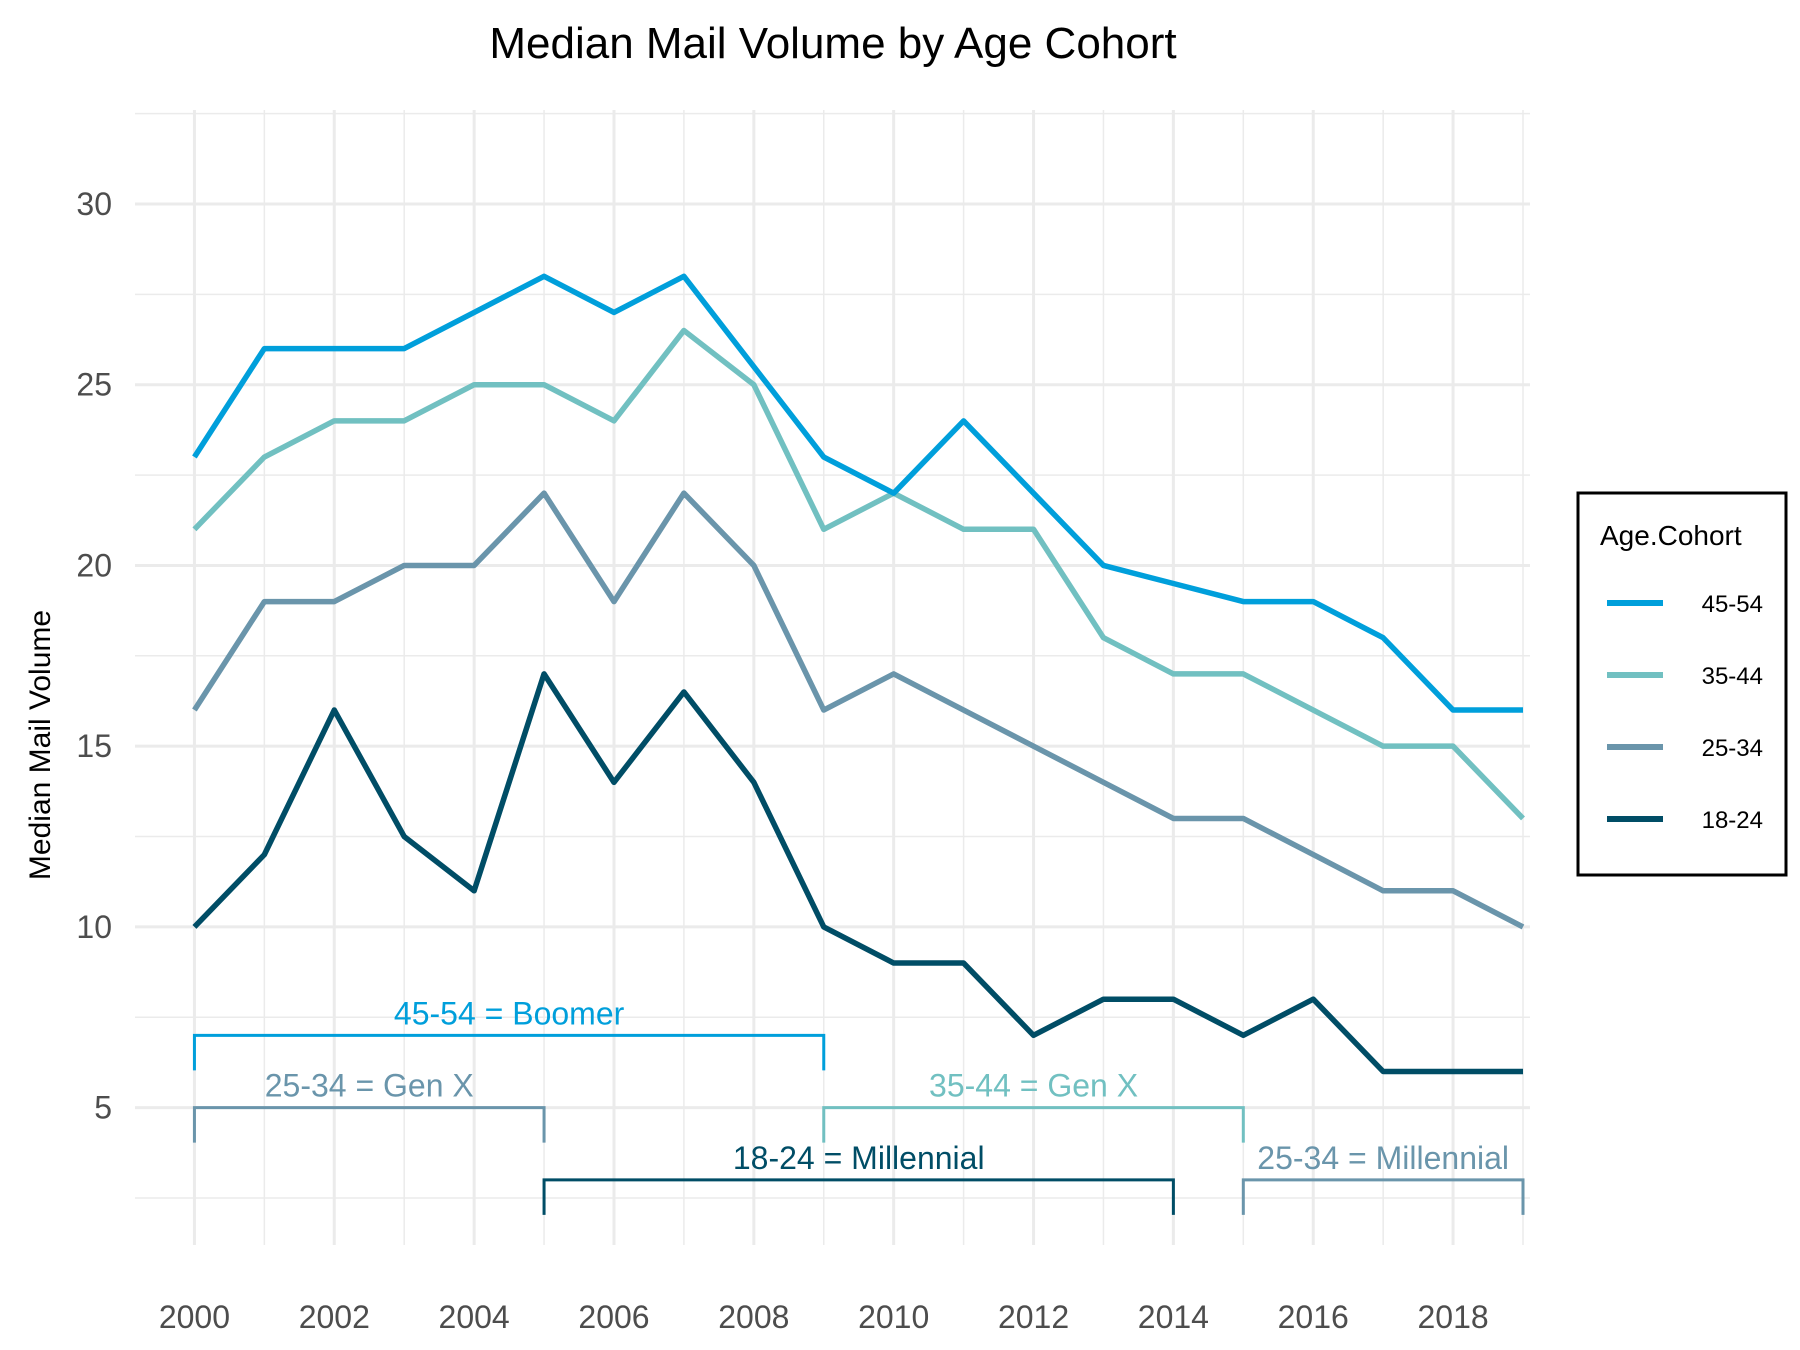 The height and width of the screenshot is (1350, 1800). What do you see at coordinates (94, 204) in the screenshot?
I see `y-tick-label: 30` at bounding box center [94, 204].